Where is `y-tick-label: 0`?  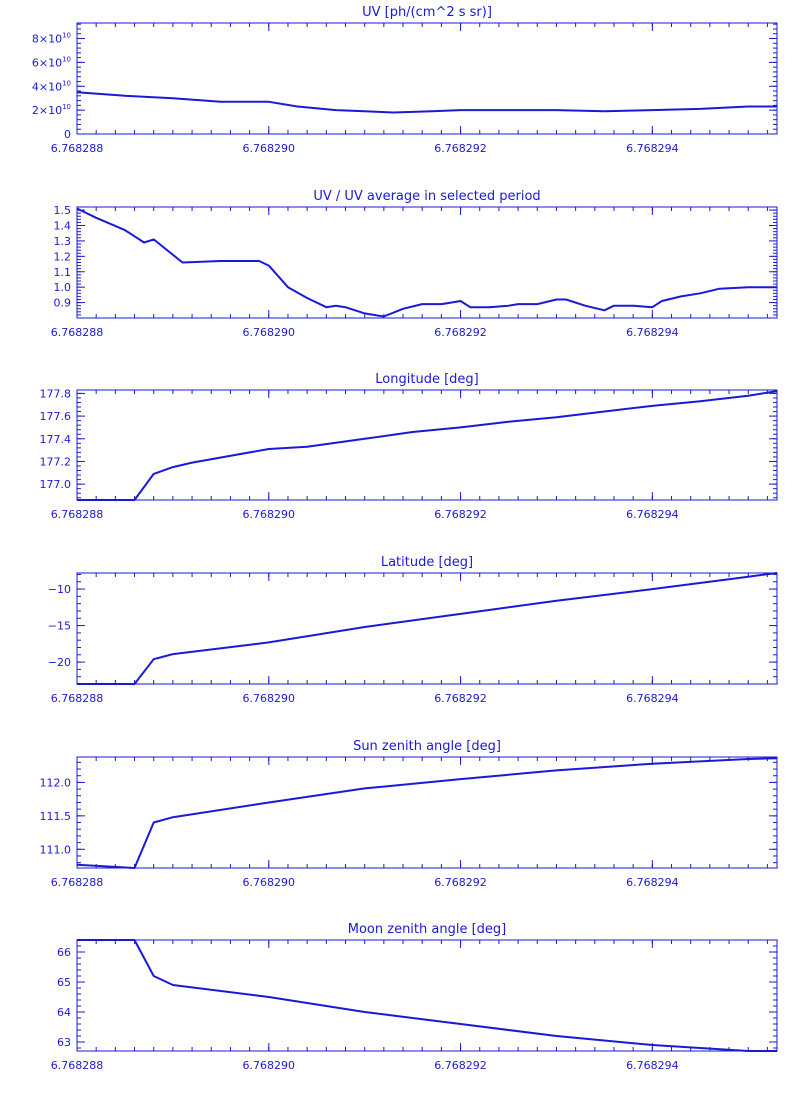
y-tick-label: 0 is located at coordinates (67, 134).